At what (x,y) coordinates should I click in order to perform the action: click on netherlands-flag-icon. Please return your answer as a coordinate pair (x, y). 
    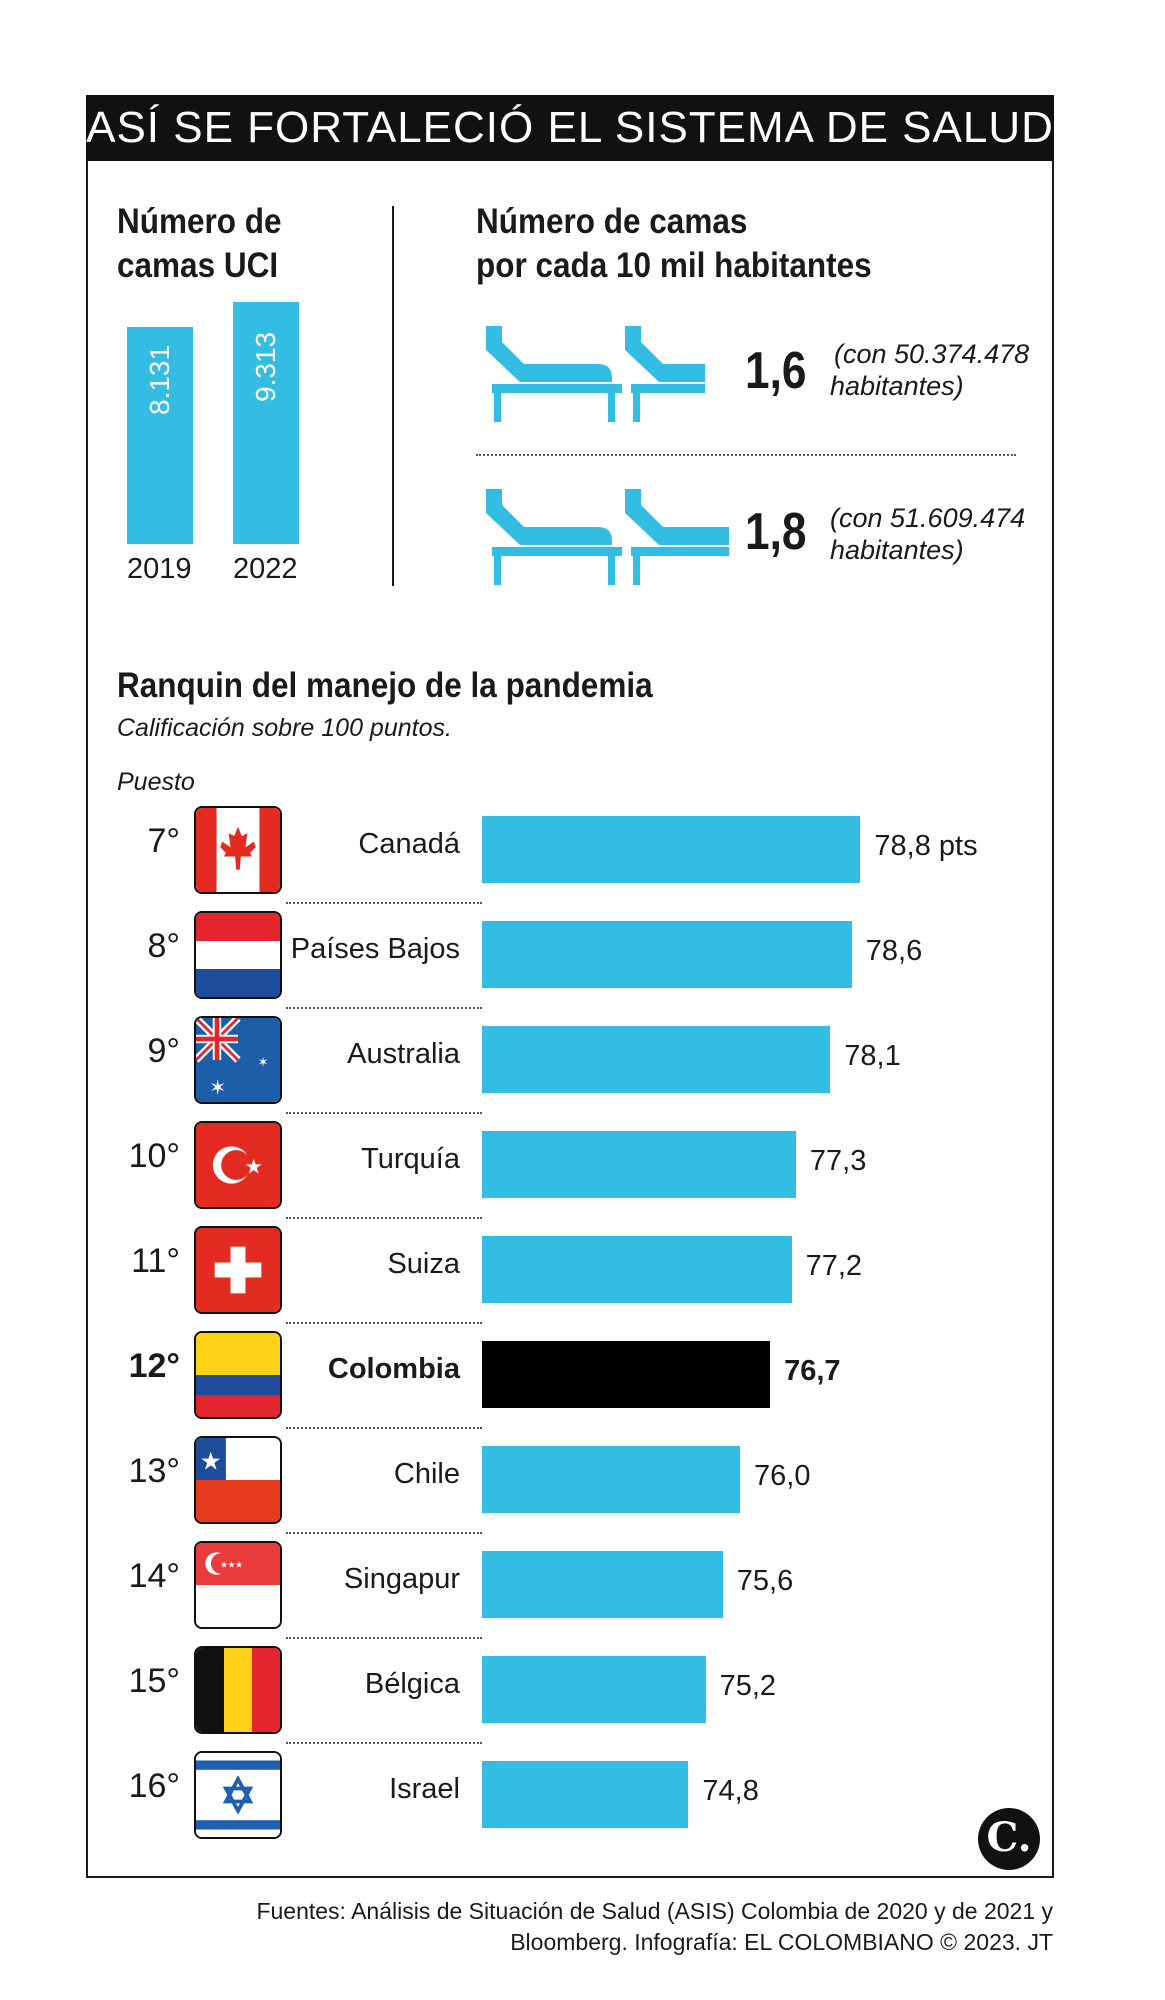
    Looking at the image, I should click on (238, 955).